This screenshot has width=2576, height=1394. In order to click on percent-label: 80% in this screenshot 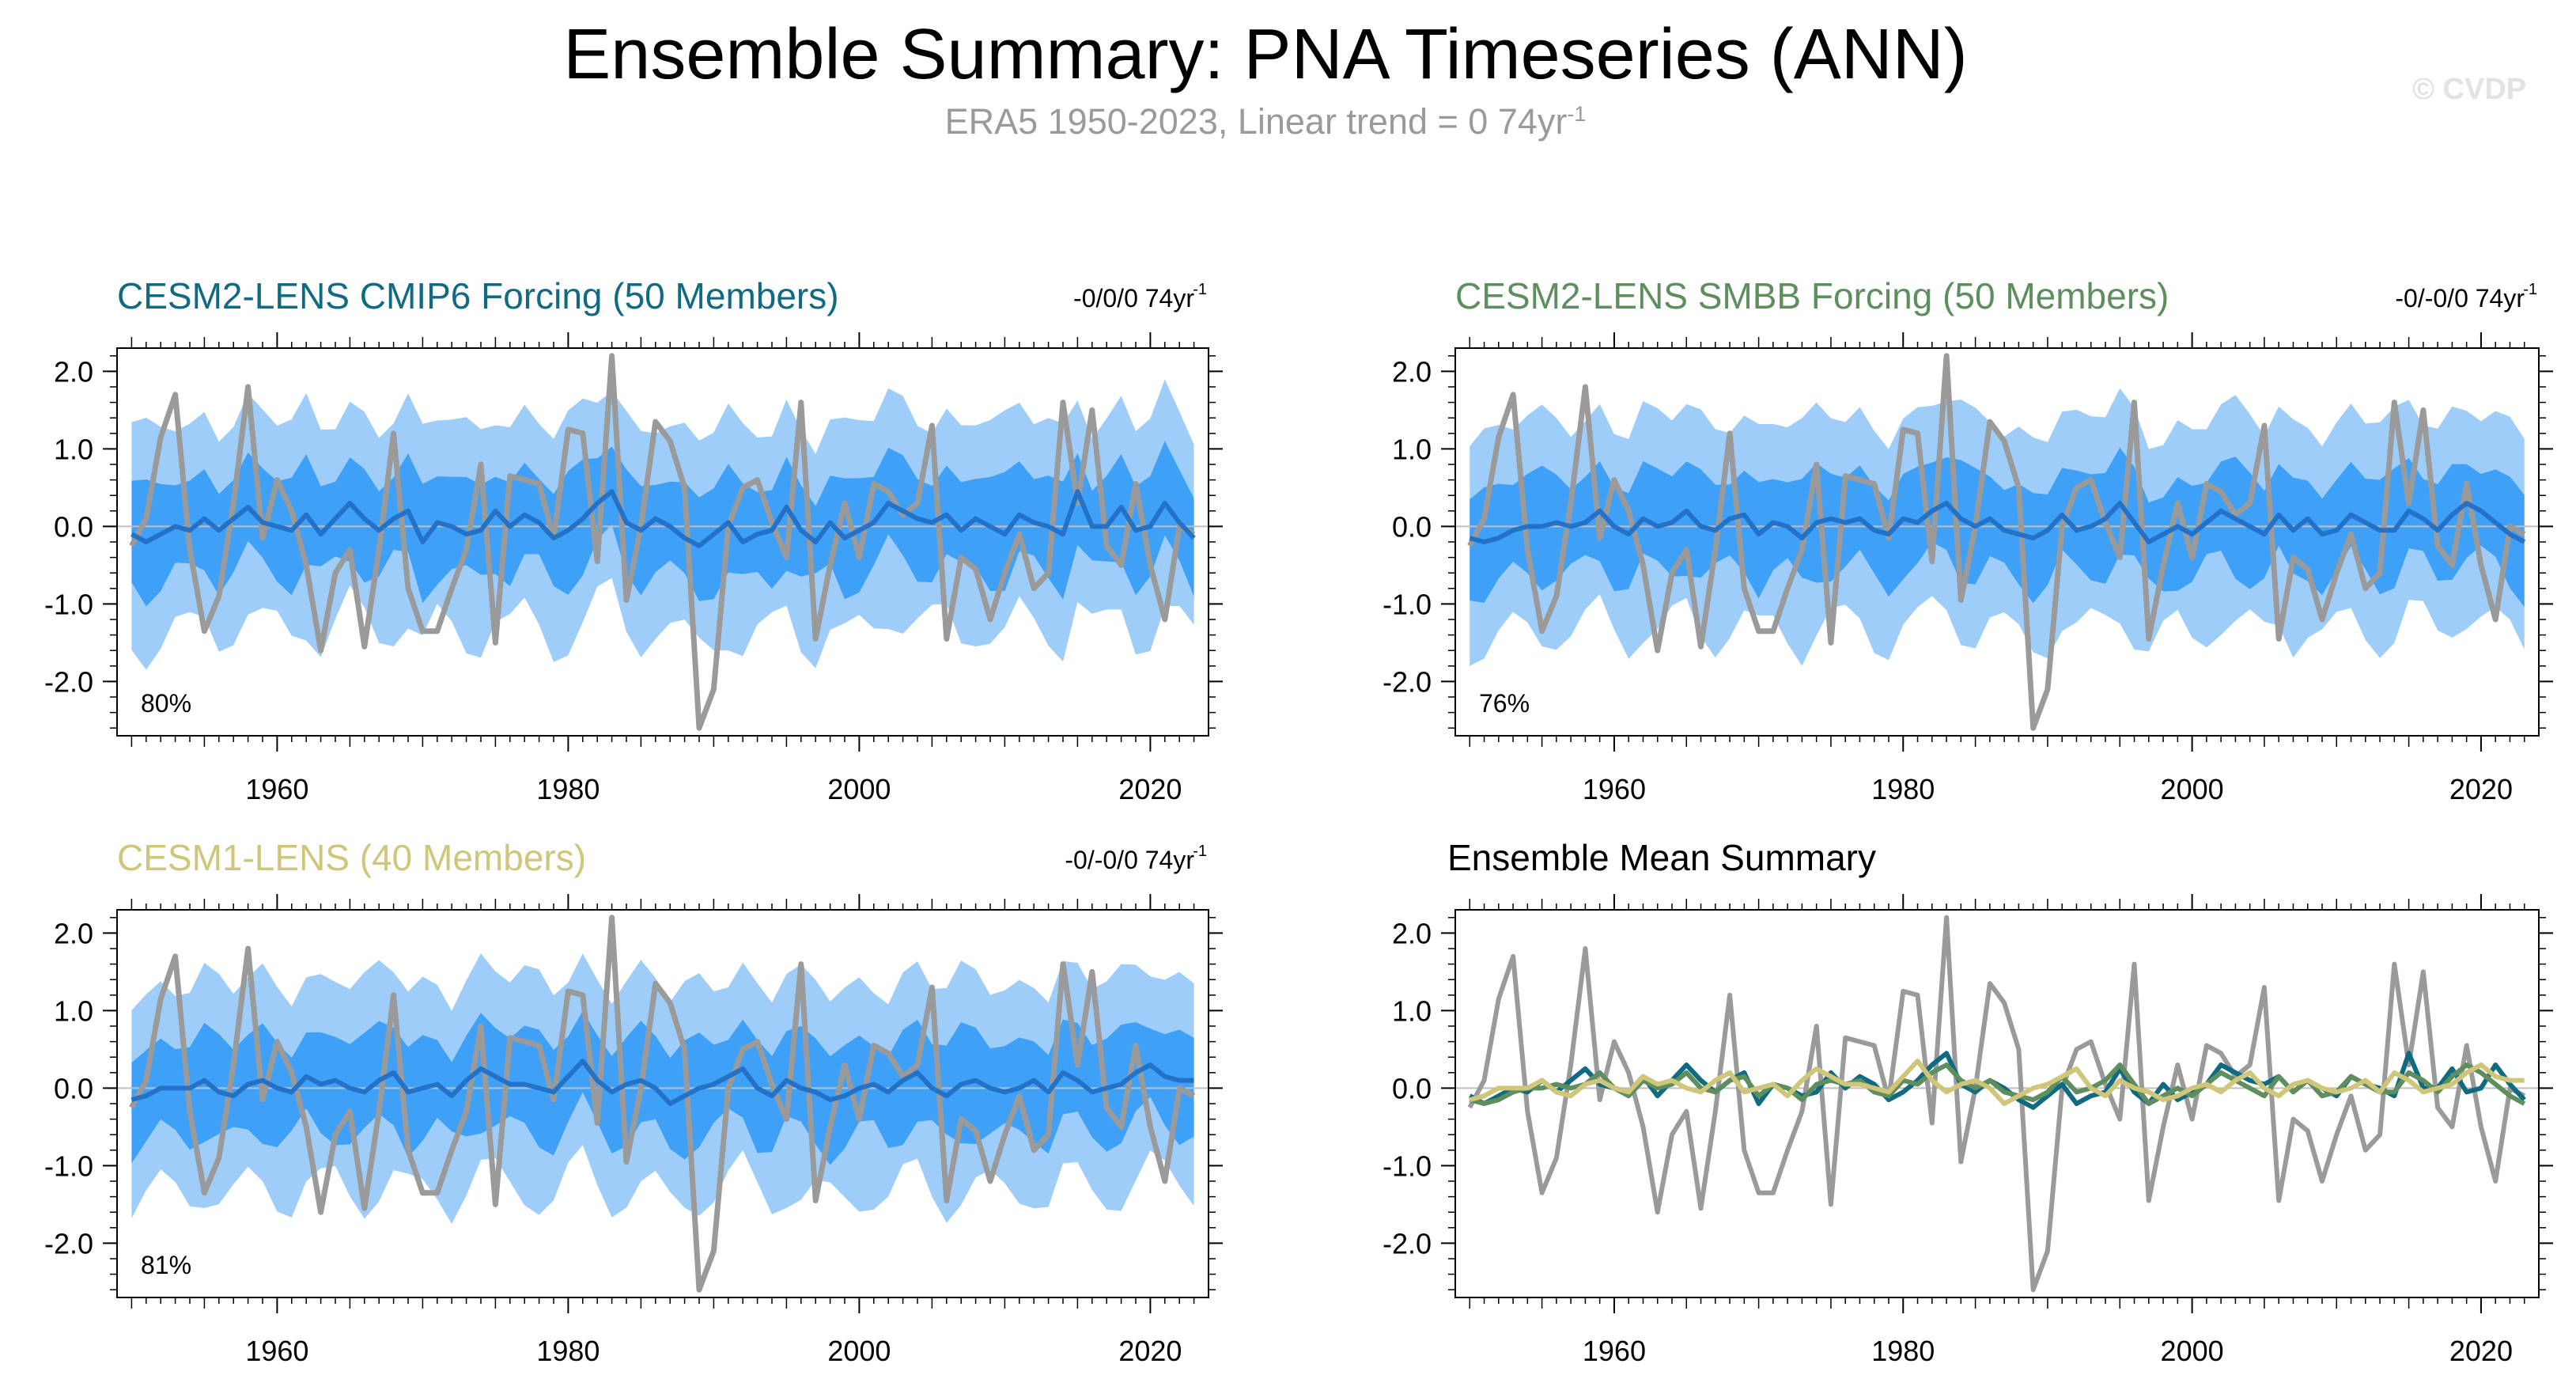, I will do `click(166, 703)`.